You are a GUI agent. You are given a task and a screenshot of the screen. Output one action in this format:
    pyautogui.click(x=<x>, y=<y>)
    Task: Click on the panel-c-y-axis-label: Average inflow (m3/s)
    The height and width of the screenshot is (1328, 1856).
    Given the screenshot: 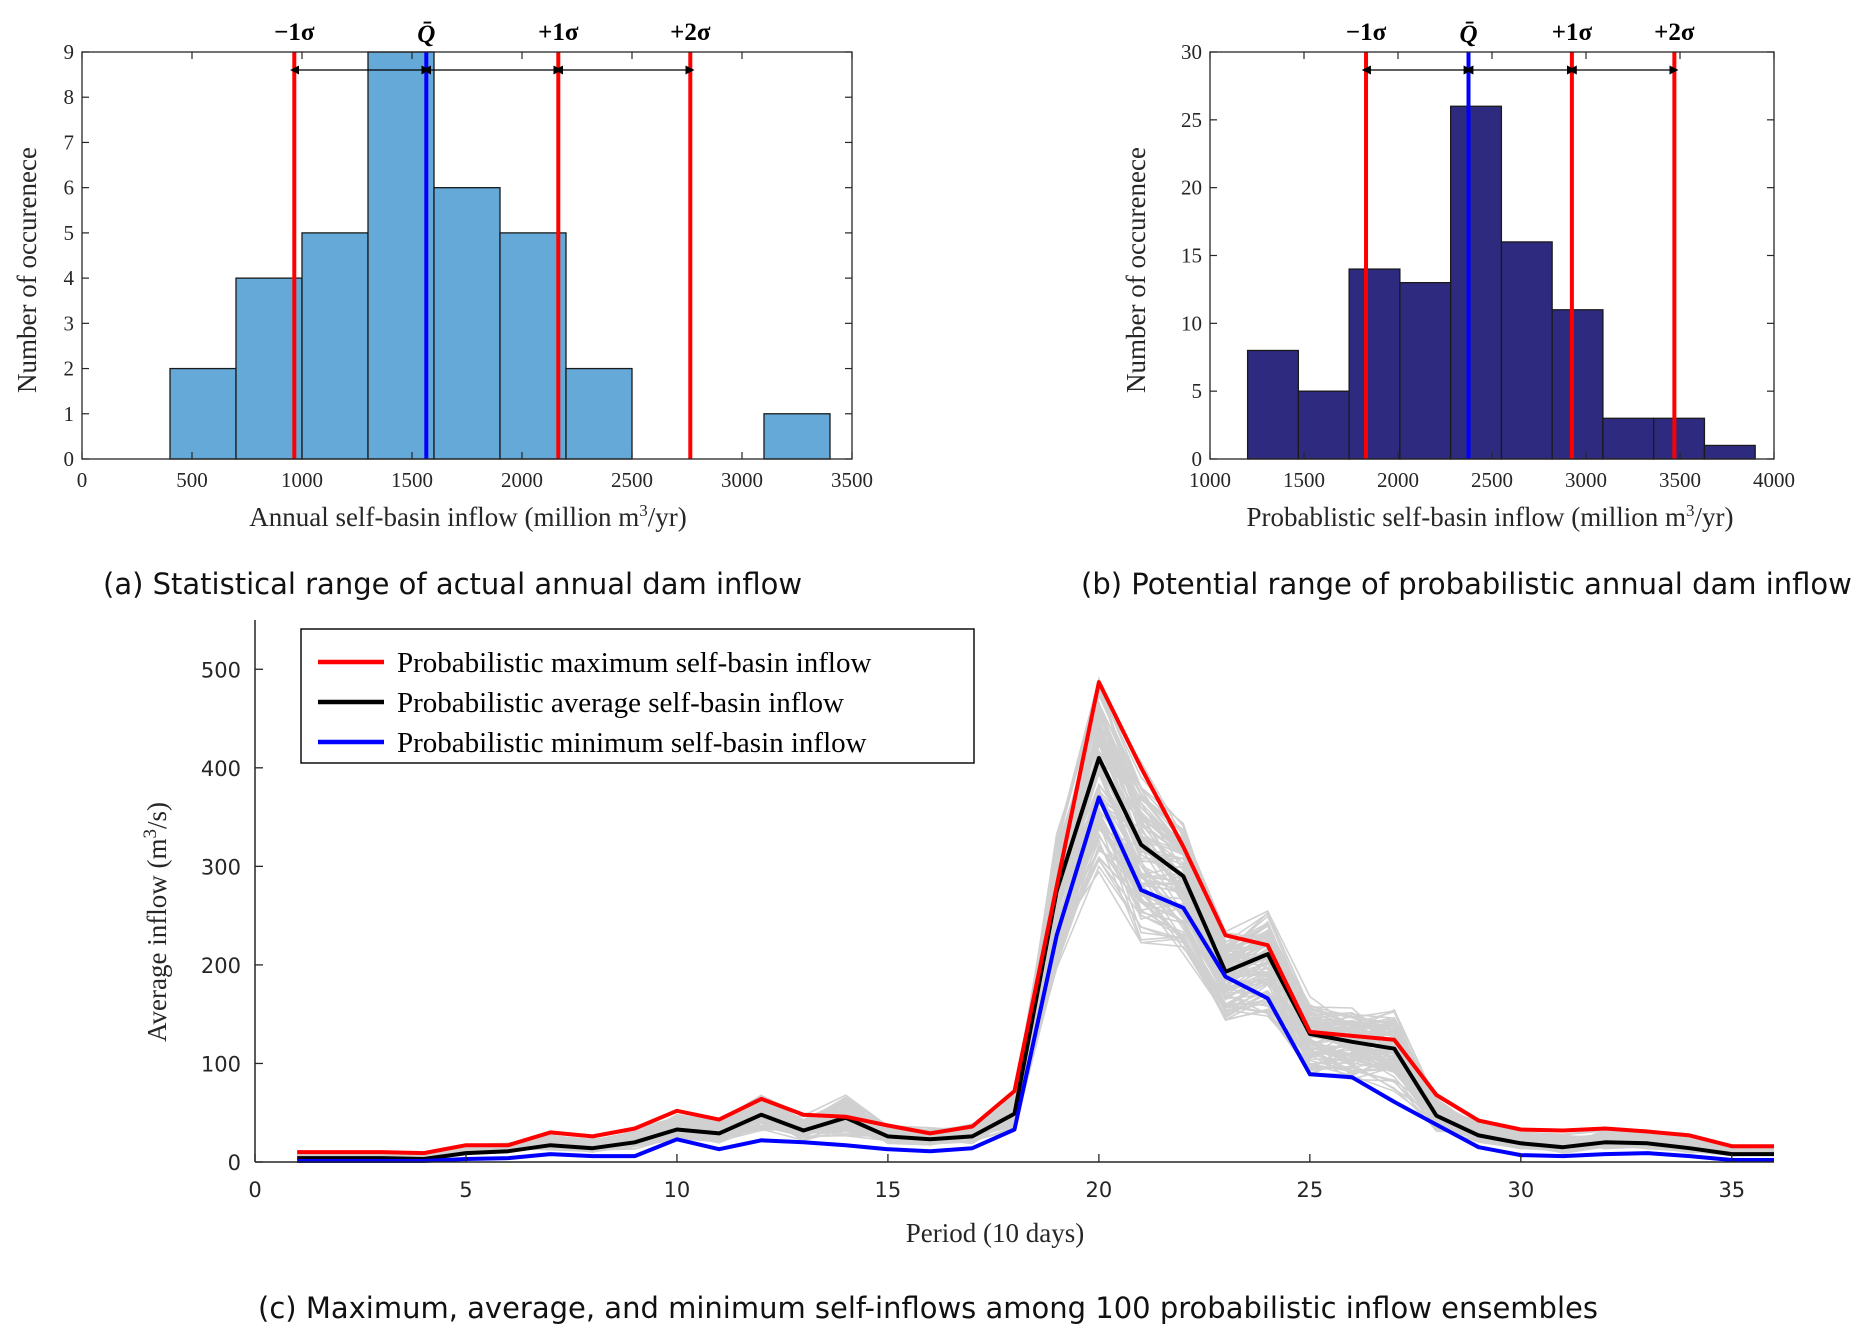 What is the action you would take?
    pyautogui.click(x=156, y=922)
    